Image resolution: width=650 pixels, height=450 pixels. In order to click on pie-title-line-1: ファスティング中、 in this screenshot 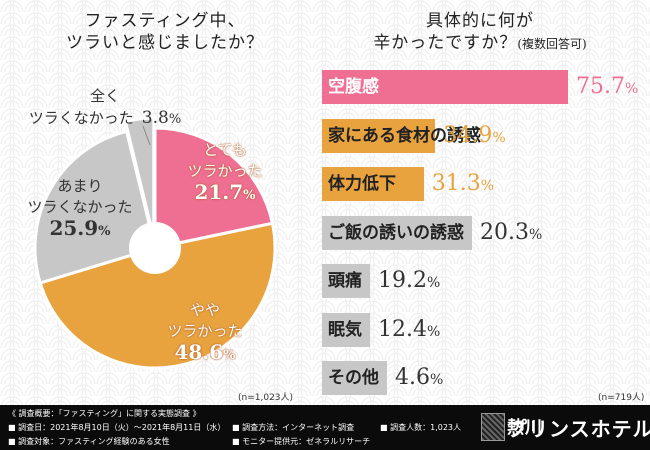, I will do `click(165, 21)`.